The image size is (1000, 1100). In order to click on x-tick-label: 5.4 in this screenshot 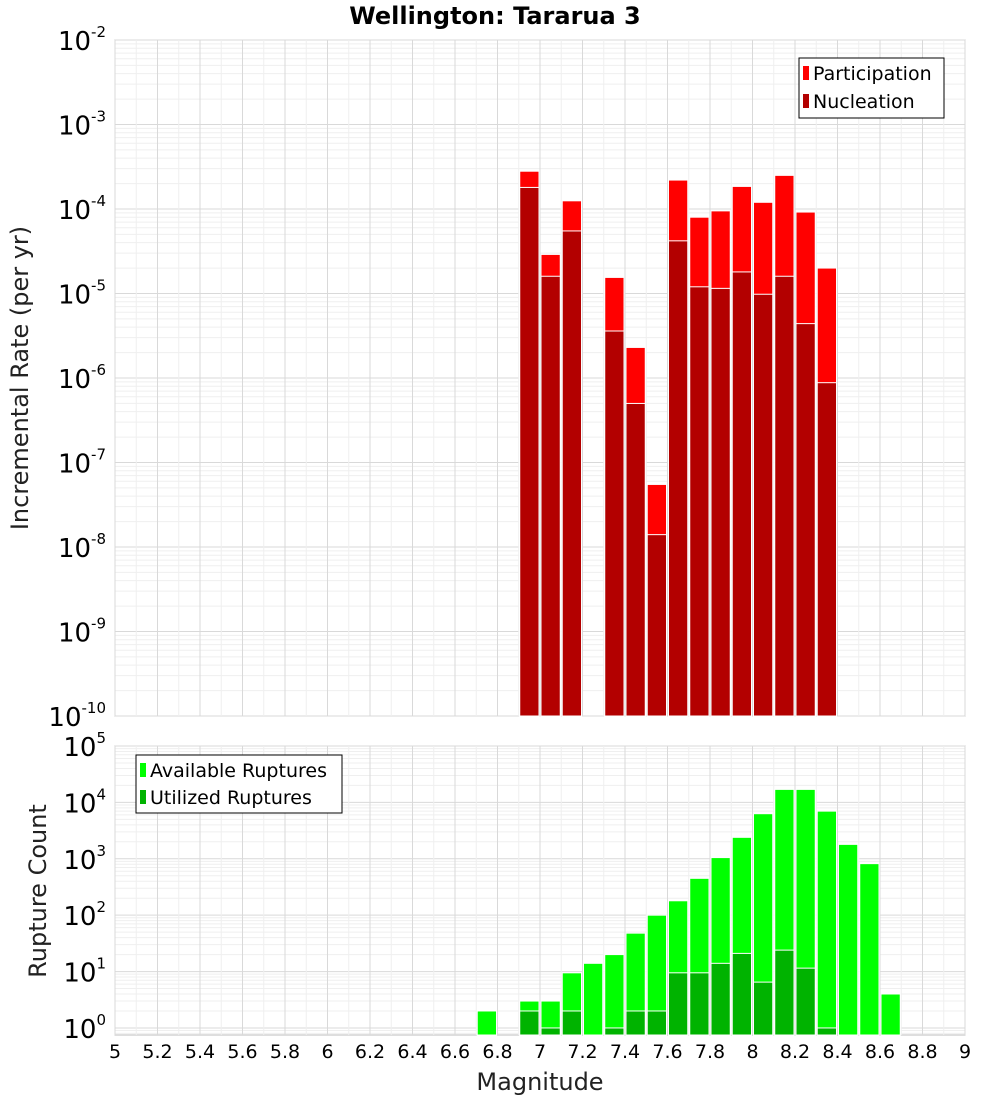, I will do `click(200, 1052)`.